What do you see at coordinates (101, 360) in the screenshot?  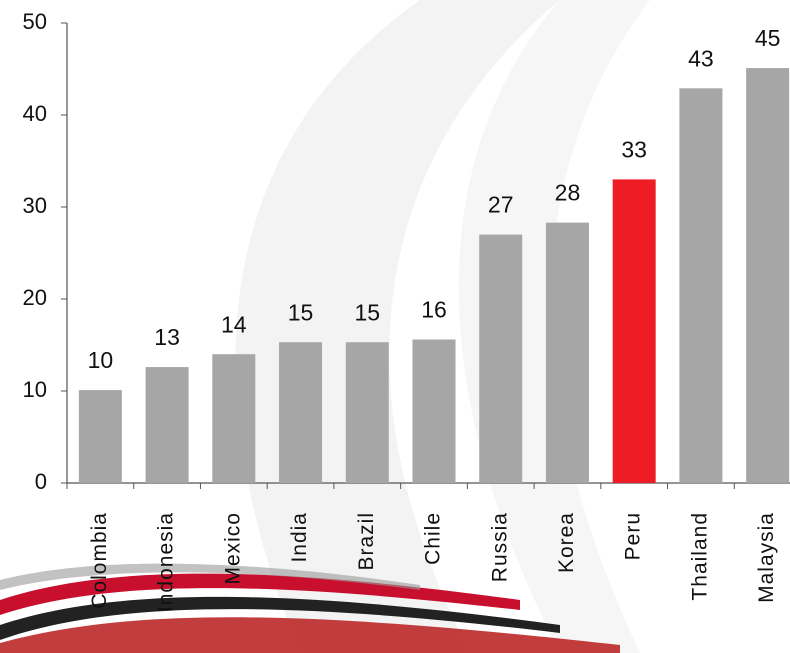 I see `value-label: 10` at bounding box center [101, 360].